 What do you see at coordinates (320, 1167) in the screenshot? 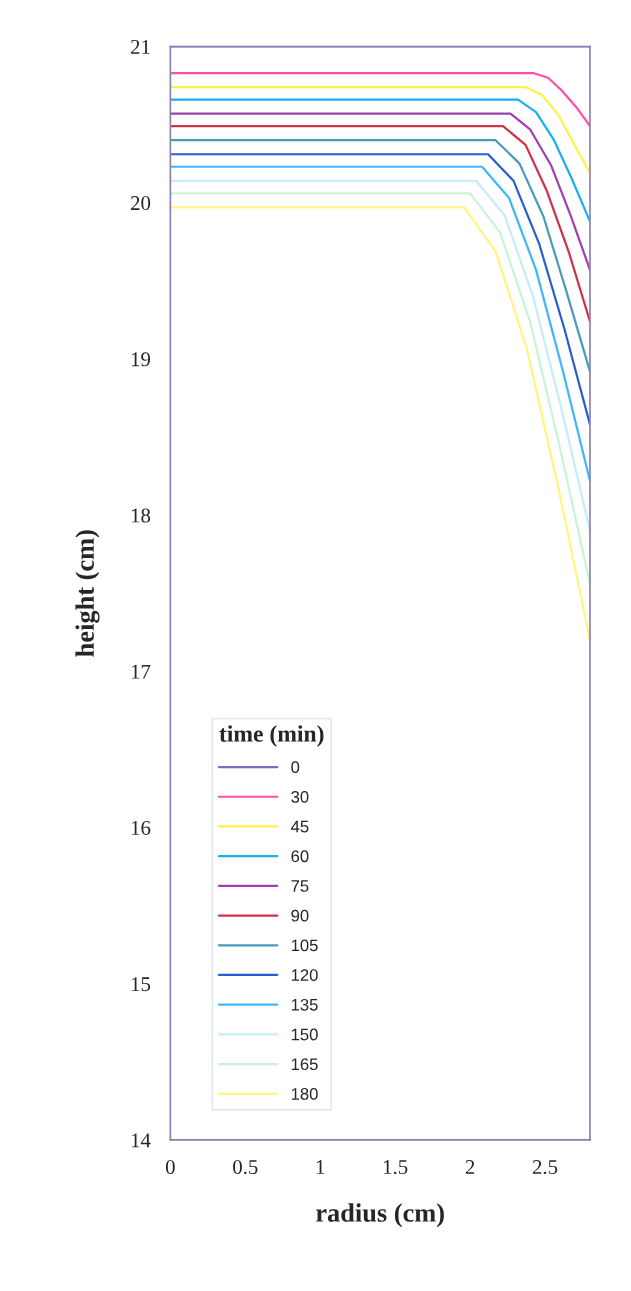
I see `x-tick-label: 1` at bounding box center [320, 1167].